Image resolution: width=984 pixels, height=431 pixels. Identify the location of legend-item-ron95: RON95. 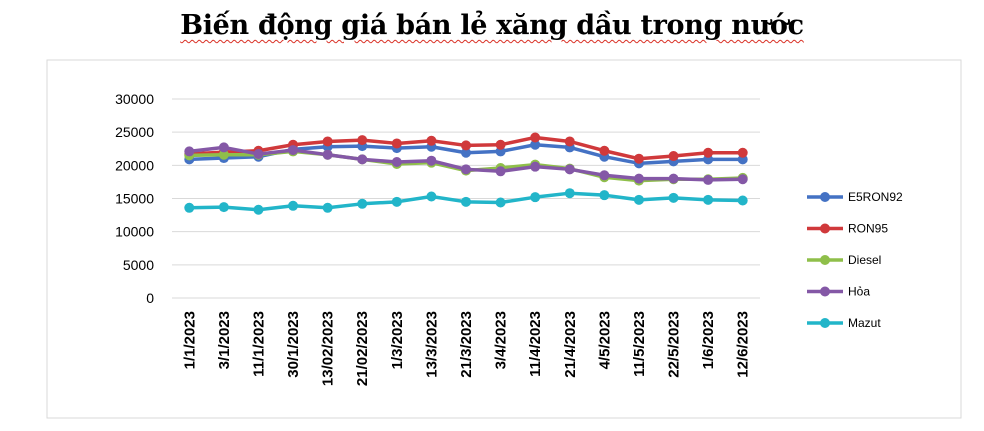
(847, 229).